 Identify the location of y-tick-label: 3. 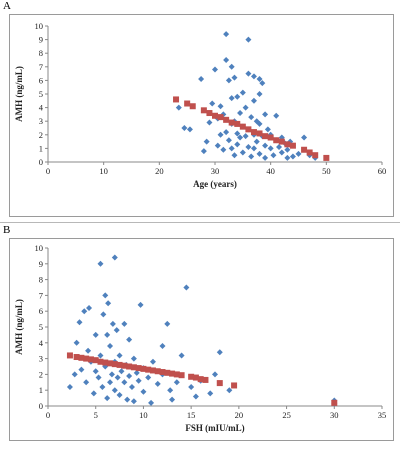
(41, 359).